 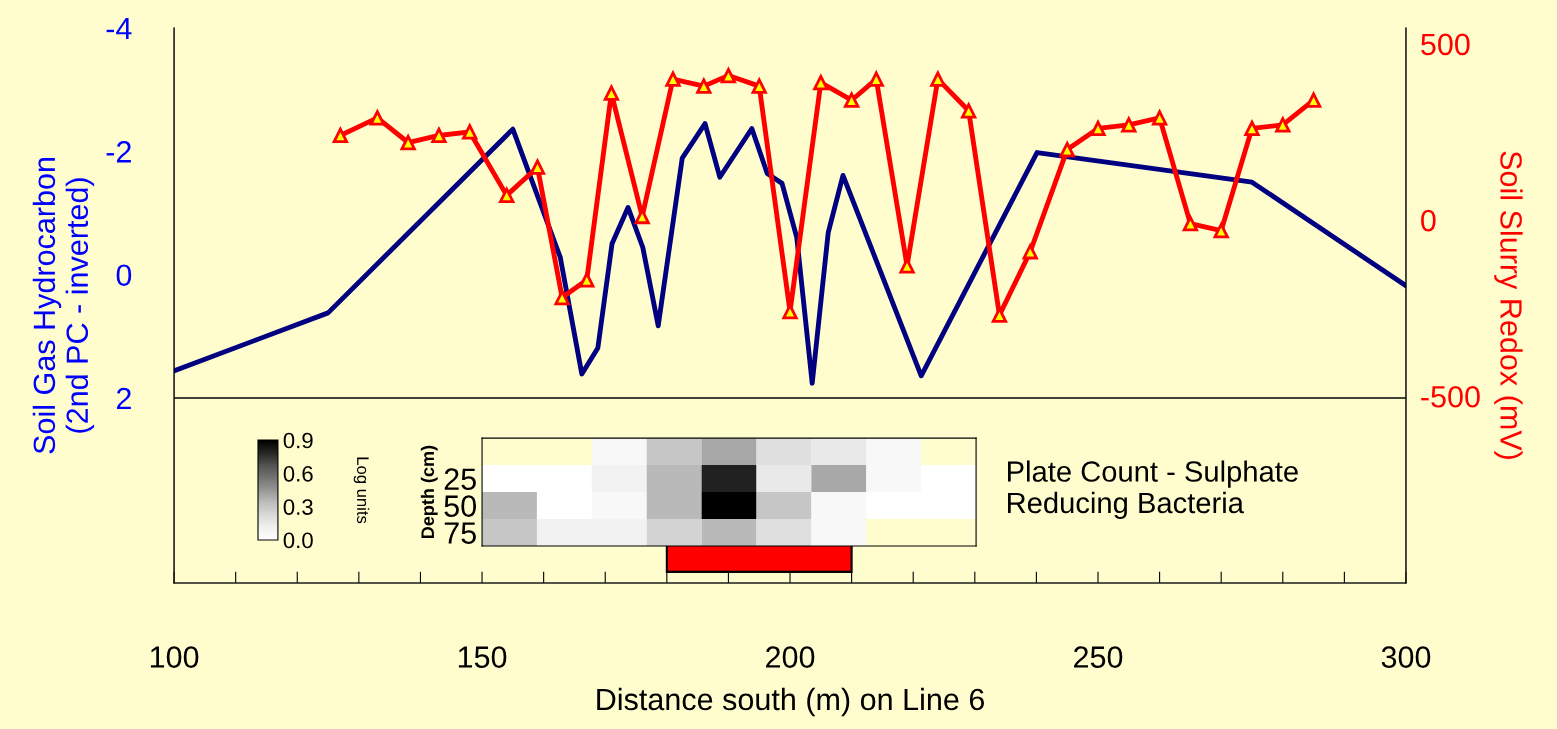 What do you see at coordinates (119, 29) in the screenshot?
I see `y-tick-label: -4` at bounding box center [119, 29].